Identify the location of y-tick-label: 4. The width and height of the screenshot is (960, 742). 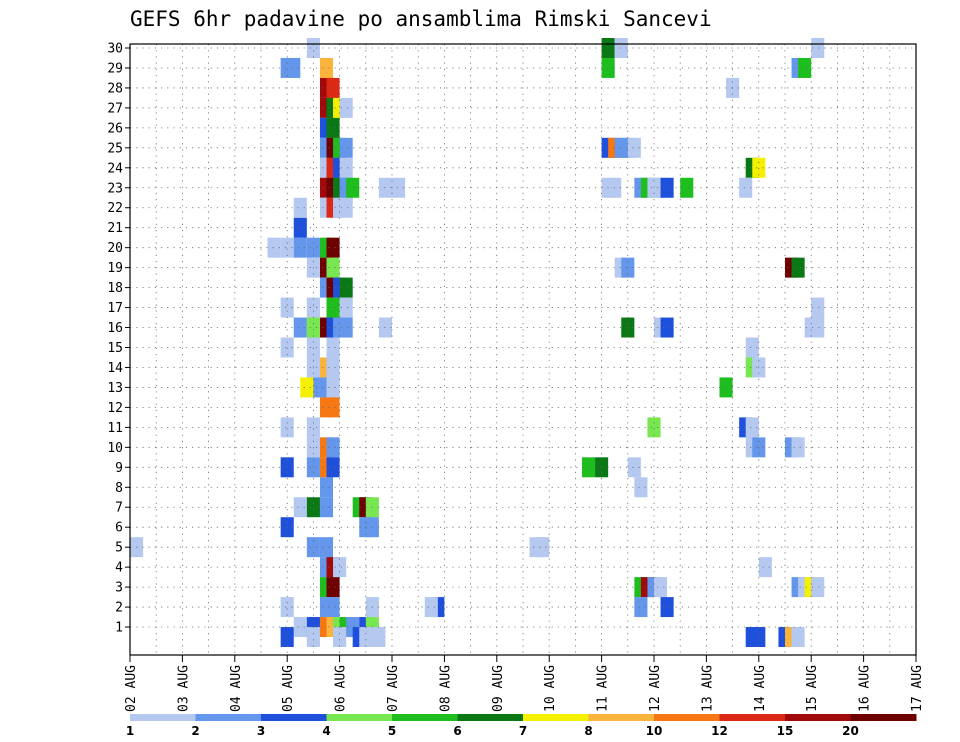
(119, 568).